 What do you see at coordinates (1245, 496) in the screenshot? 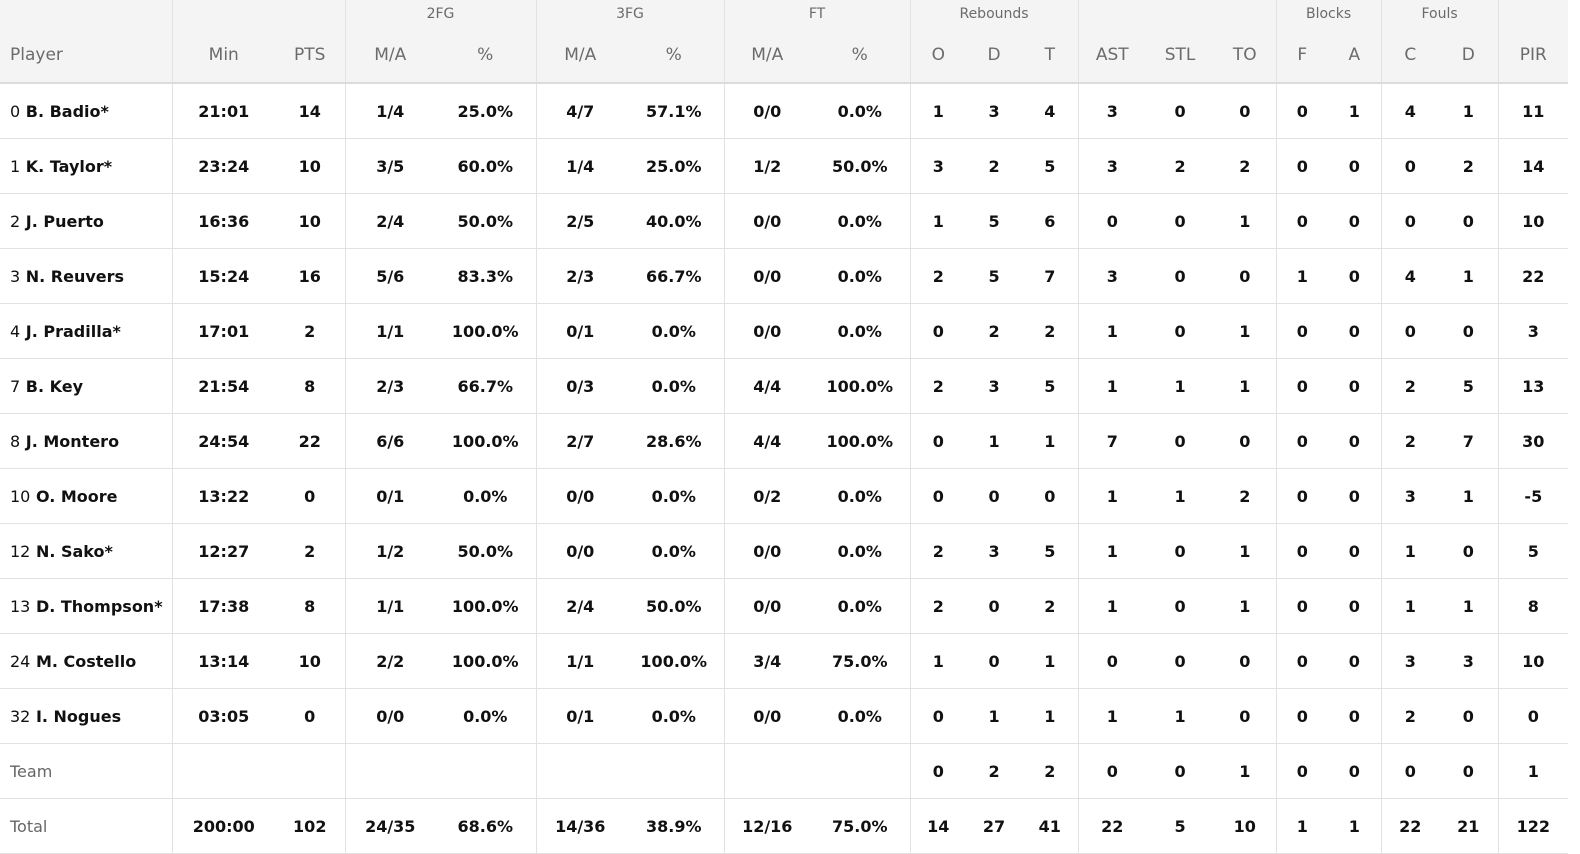
I see `stat-to: 2` at bounding box center [1245, 496].